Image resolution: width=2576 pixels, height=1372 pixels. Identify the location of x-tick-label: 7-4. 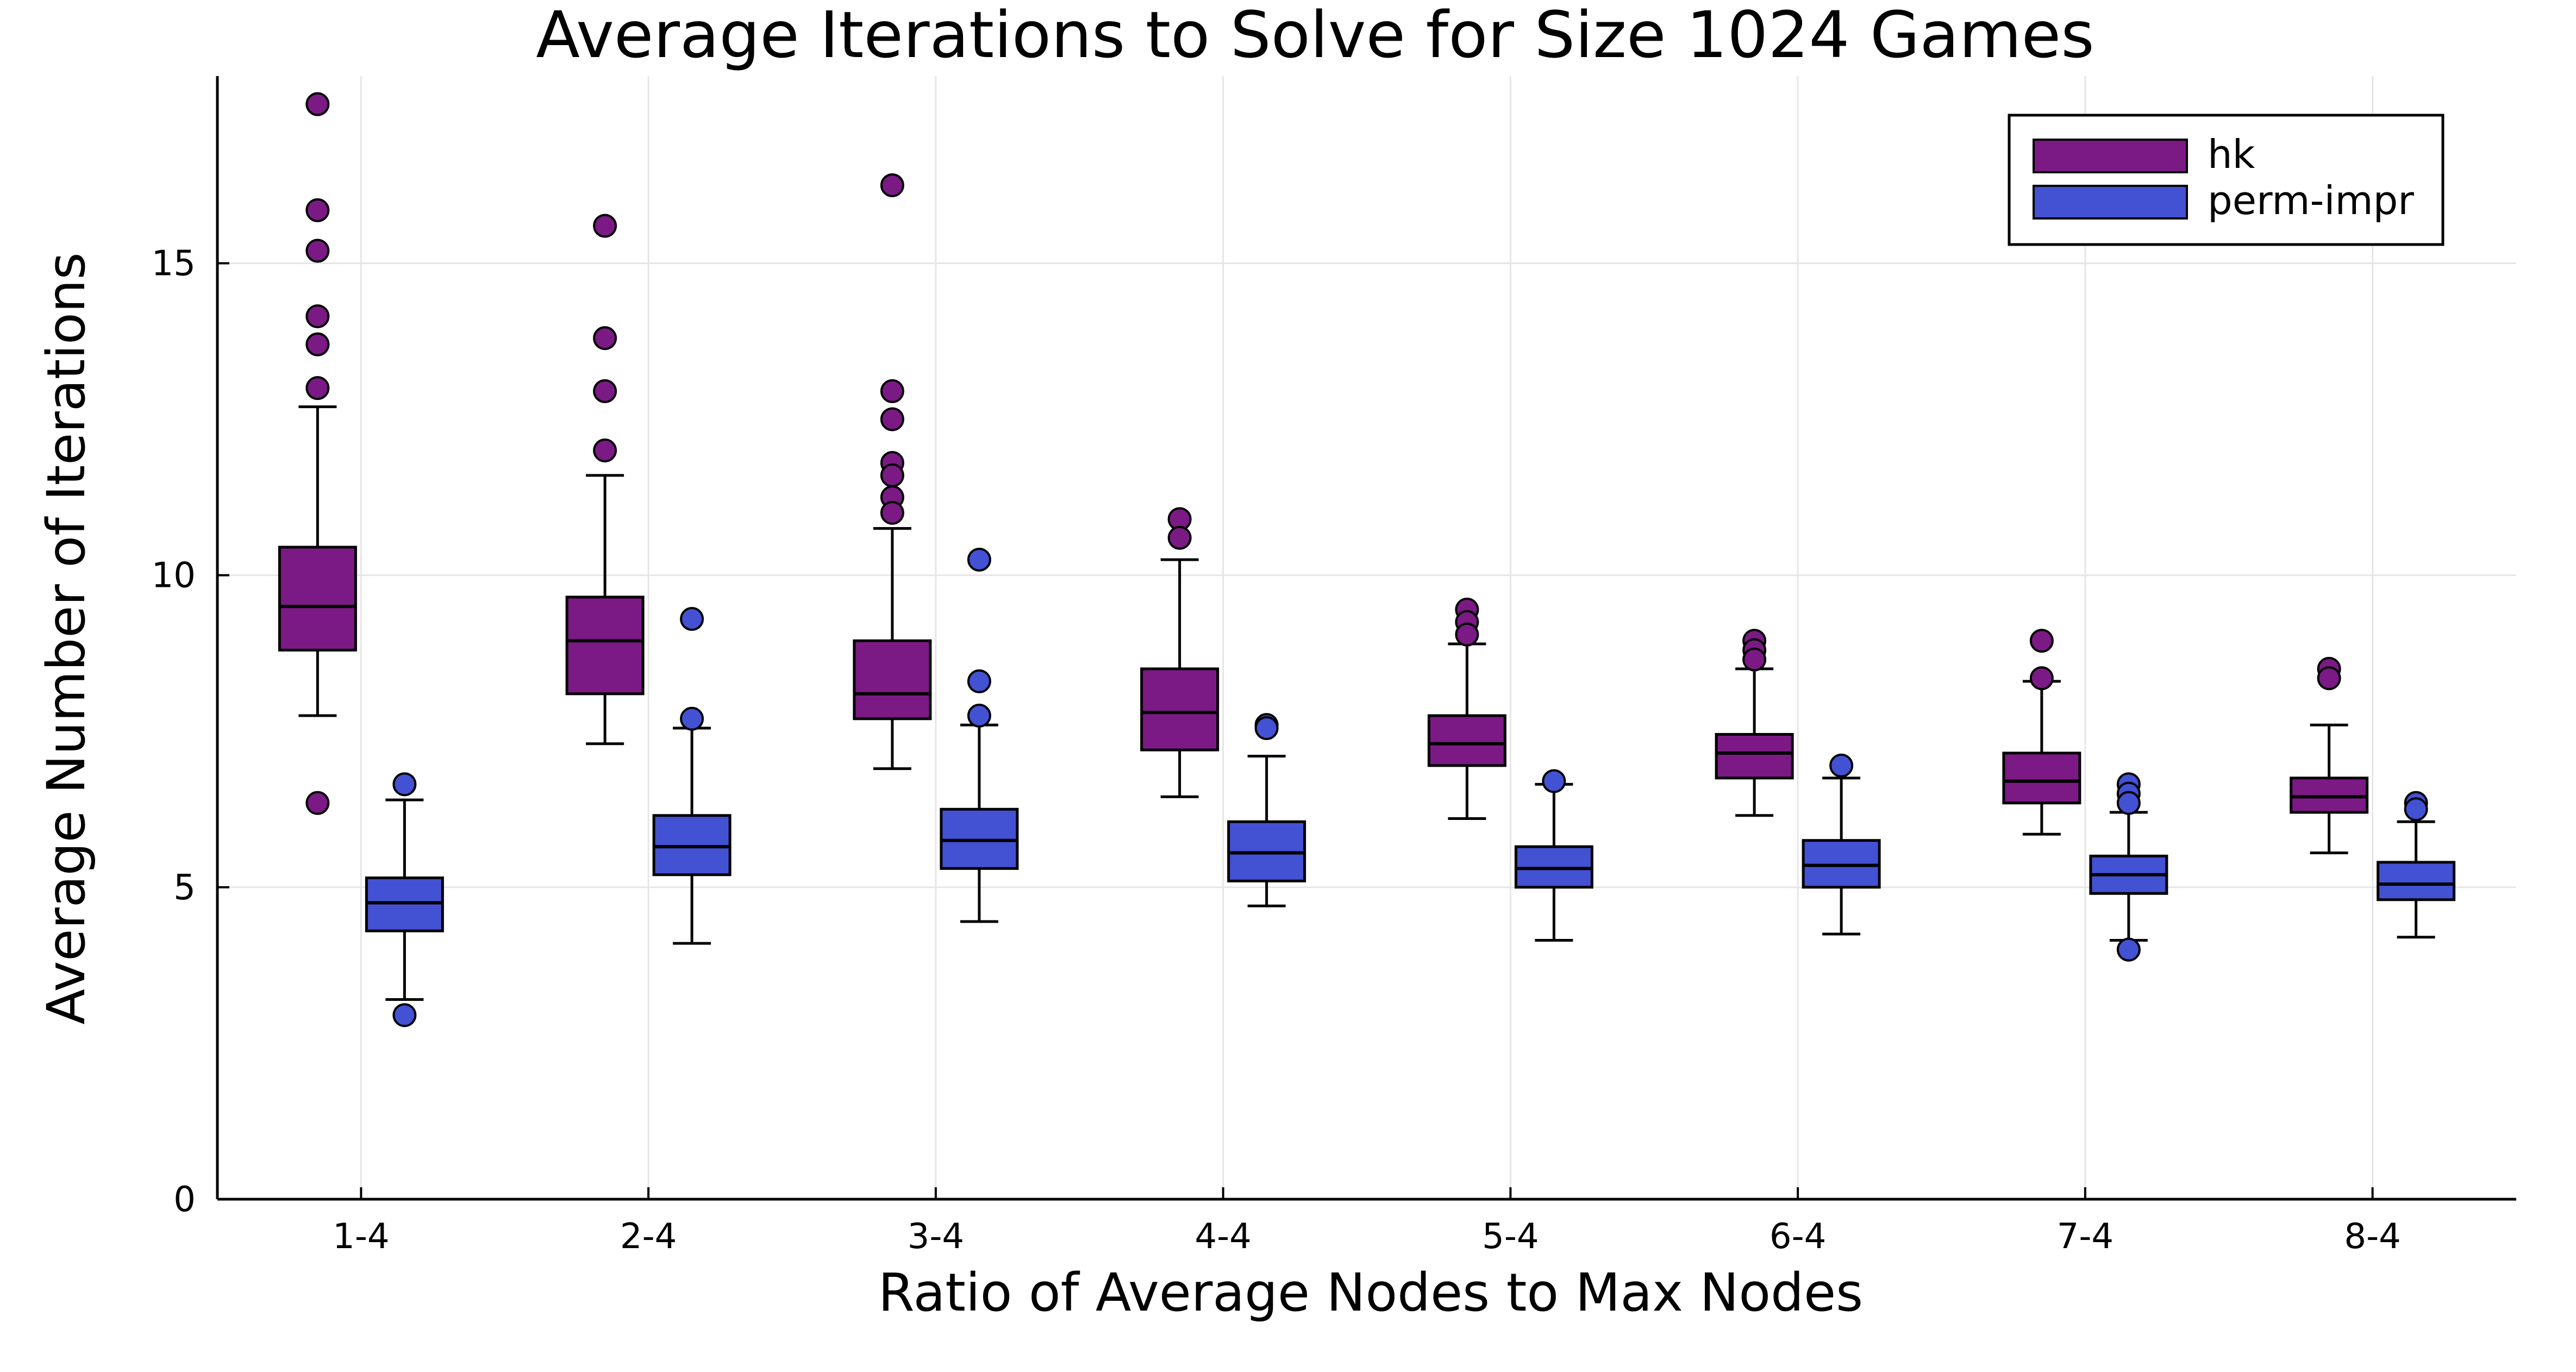
(2085, 1237).